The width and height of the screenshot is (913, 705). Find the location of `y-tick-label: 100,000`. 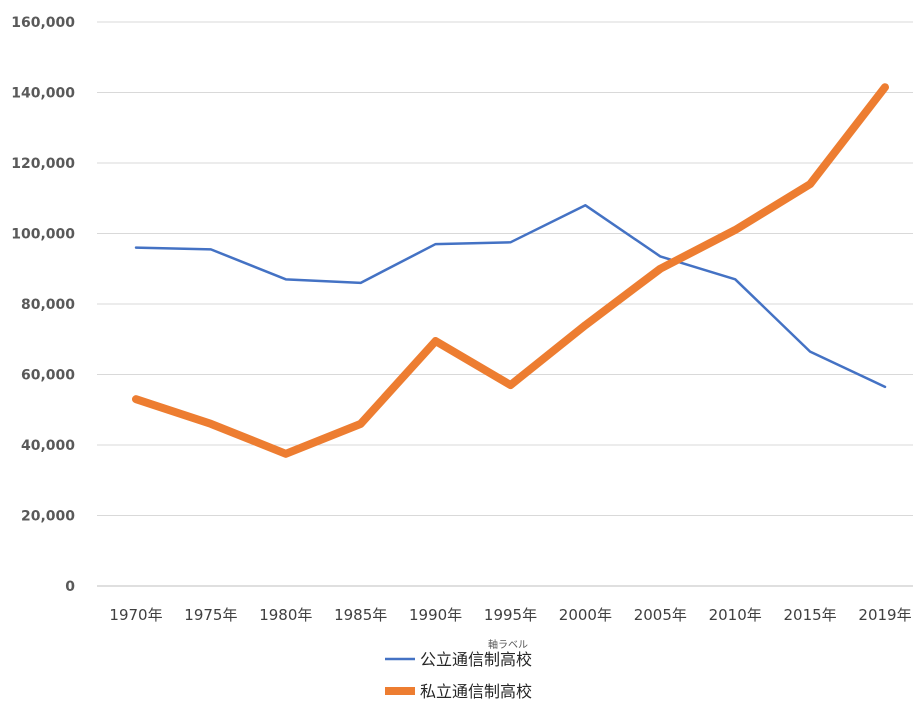

y-tick-label: 100,000 is located at coordinates (43, 235).